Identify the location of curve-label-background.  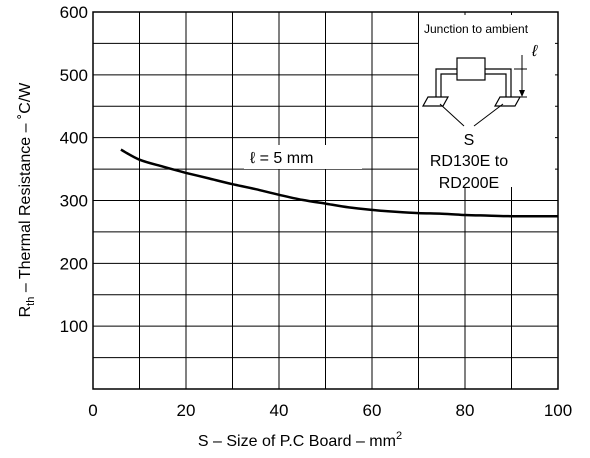
(303, 157).